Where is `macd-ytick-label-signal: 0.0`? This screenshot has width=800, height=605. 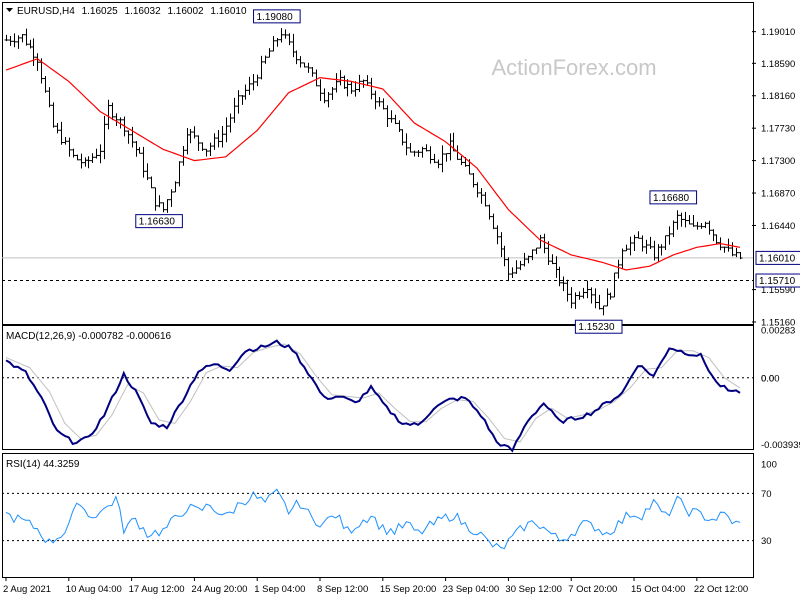 macd-ytick-label-signal: 0.0 is located at coordinates (767, 378).